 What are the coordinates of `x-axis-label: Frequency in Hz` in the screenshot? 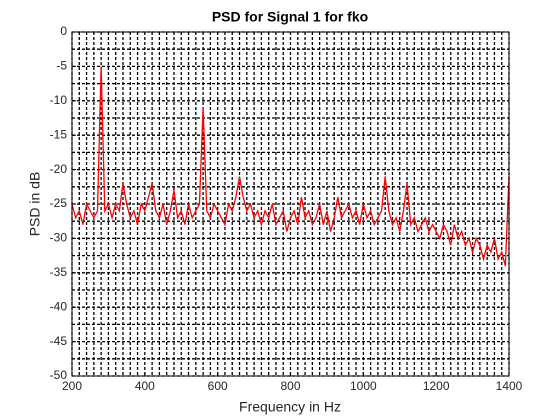 It's located at (290, 407).